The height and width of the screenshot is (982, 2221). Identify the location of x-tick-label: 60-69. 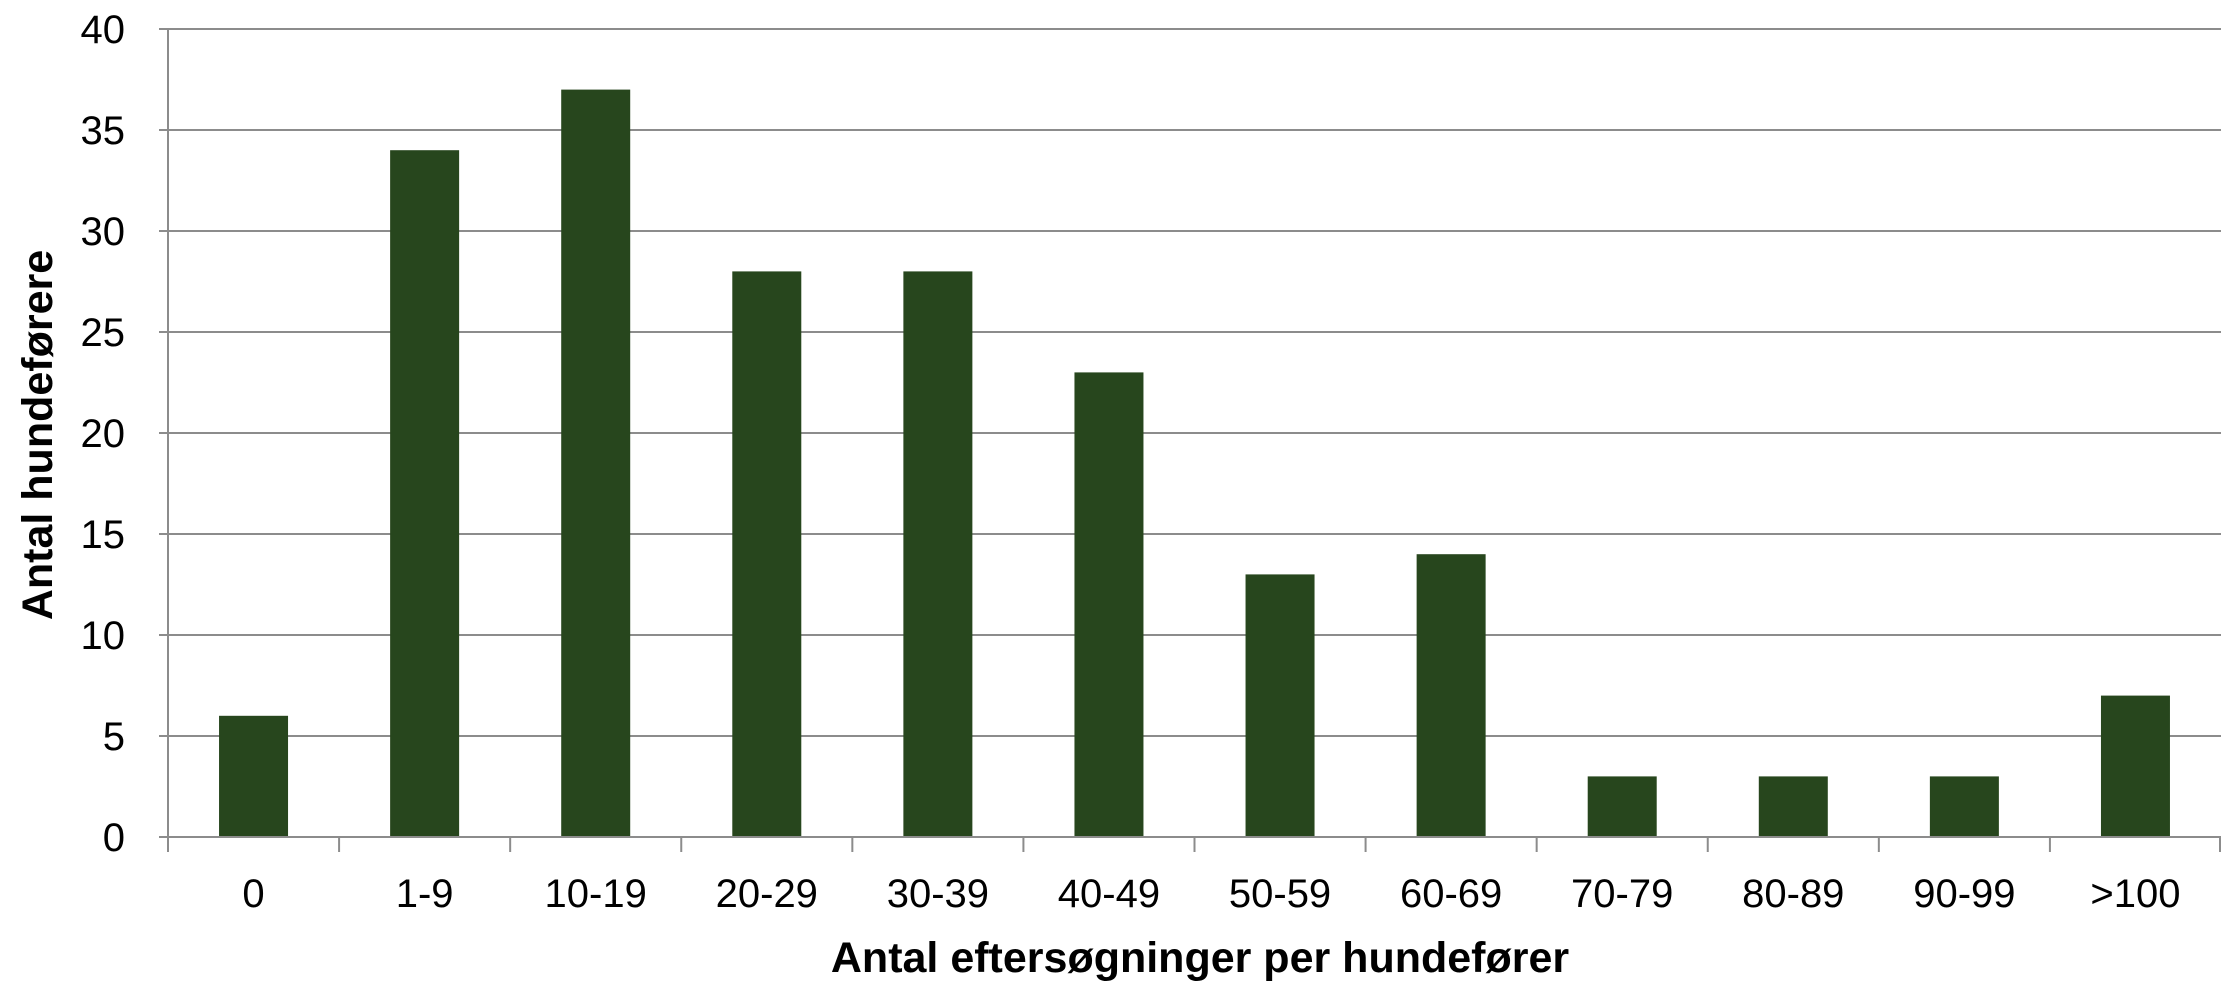
(1451, 894).